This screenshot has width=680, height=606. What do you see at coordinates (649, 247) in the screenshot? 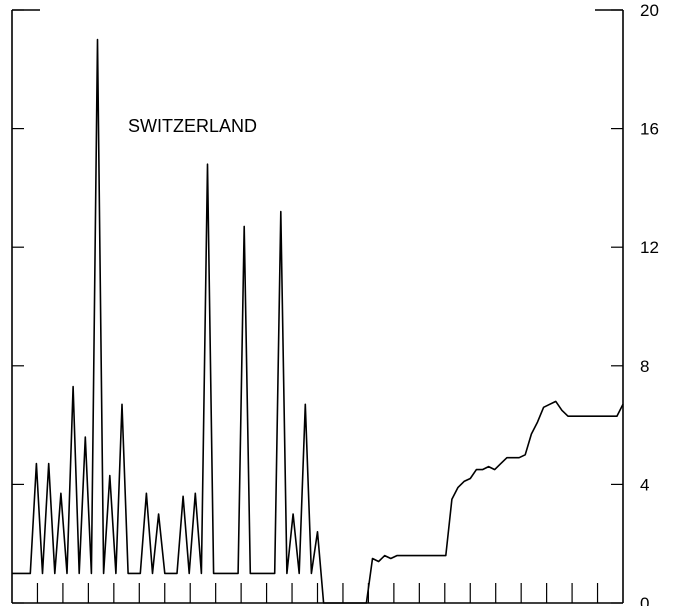
I see `y-tick-label: 12` at bounding box center [649, 247].